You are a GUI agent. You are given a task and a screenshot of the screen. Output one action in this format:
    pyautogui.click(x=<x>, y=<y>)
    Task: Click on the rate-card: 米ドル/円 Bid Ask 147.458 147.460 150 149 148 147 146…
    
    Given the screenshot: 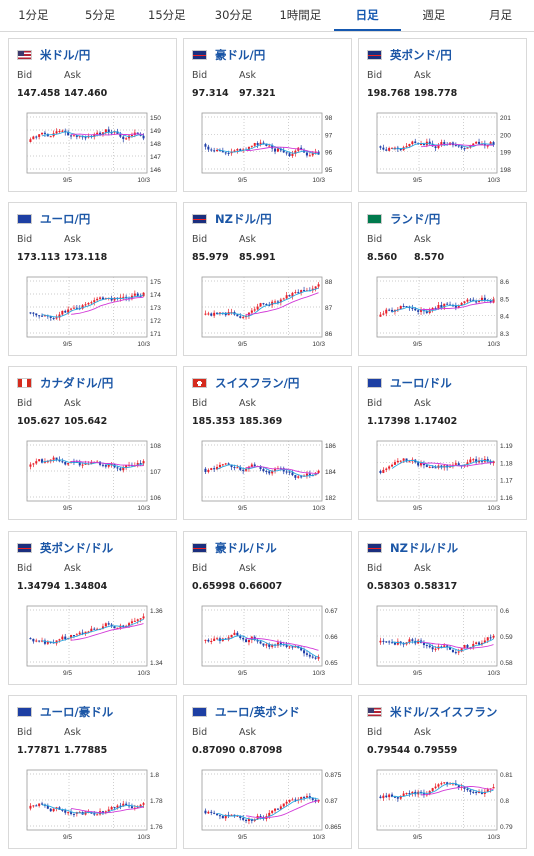 What is the action you would take?
    pyautogui.click(x=92, y=115)
    